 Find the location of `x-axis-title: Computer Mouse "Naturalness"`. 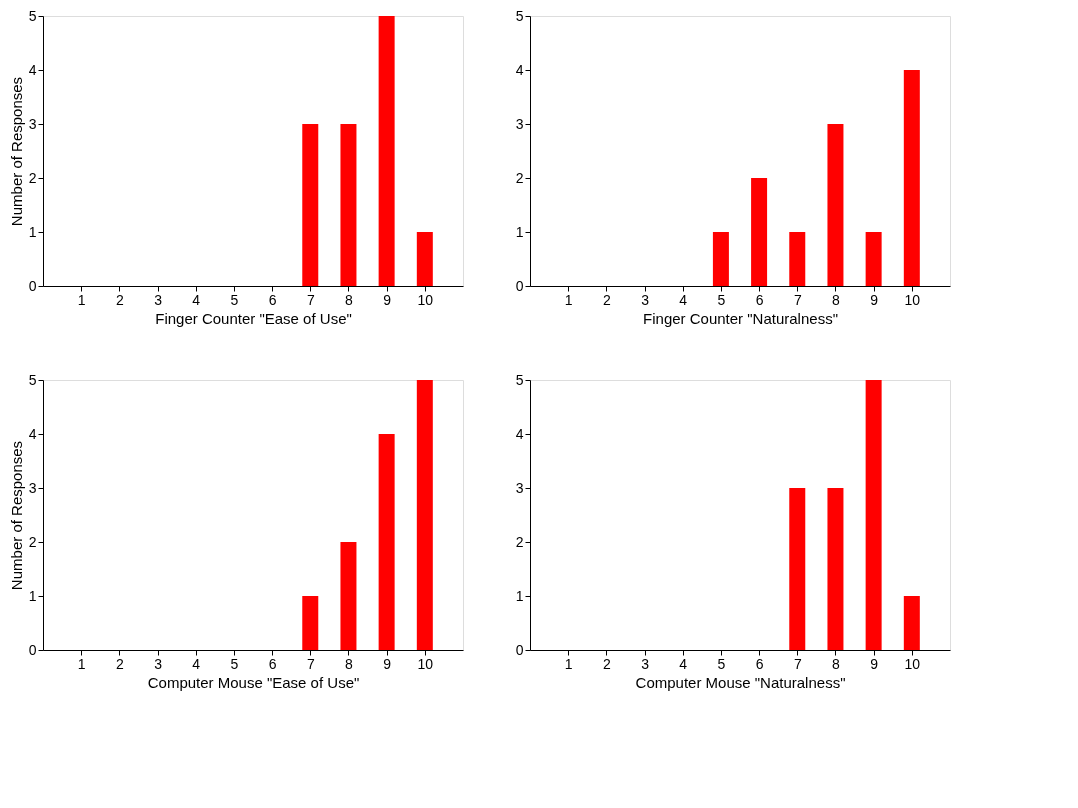

x-axis-title: Computer Mouse "Naturalness" is located at coordinates (740, 682).